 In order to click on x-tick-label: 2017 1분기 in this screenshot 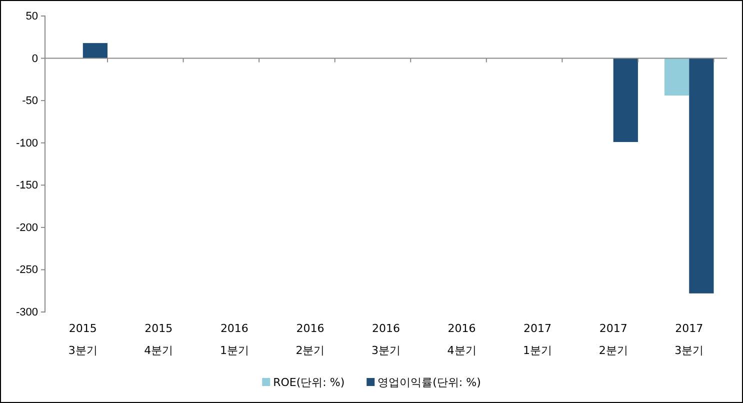, I will do `click(537, 339)`.